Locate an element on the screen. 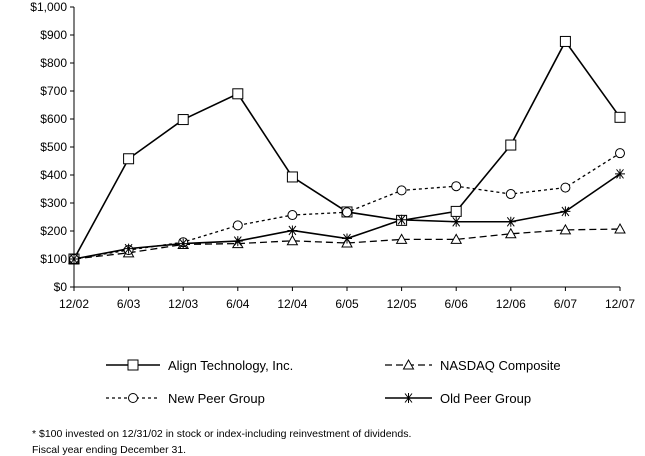 This screenshot has height=456, width=645. x-tick-label: 6/05 is located at coordinates (347, 304).